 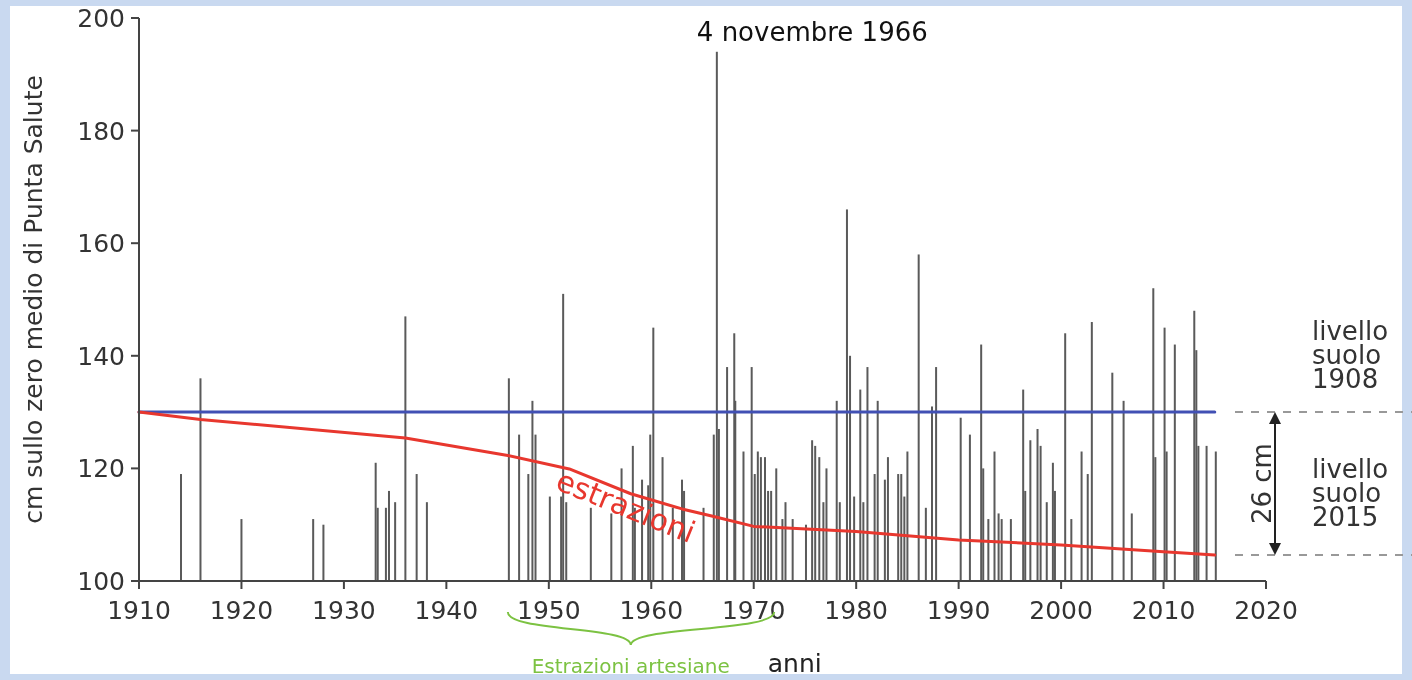 I want to click on x-tick-label: 1990, so click(x=958, y=610).